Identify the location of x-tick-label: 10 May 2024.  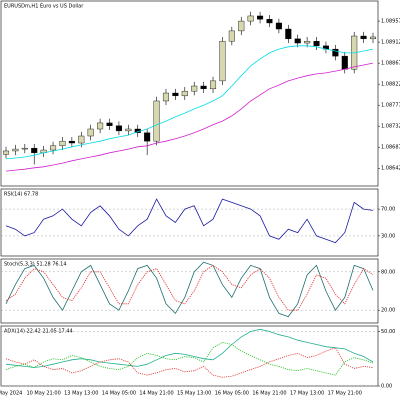
(11, 394).